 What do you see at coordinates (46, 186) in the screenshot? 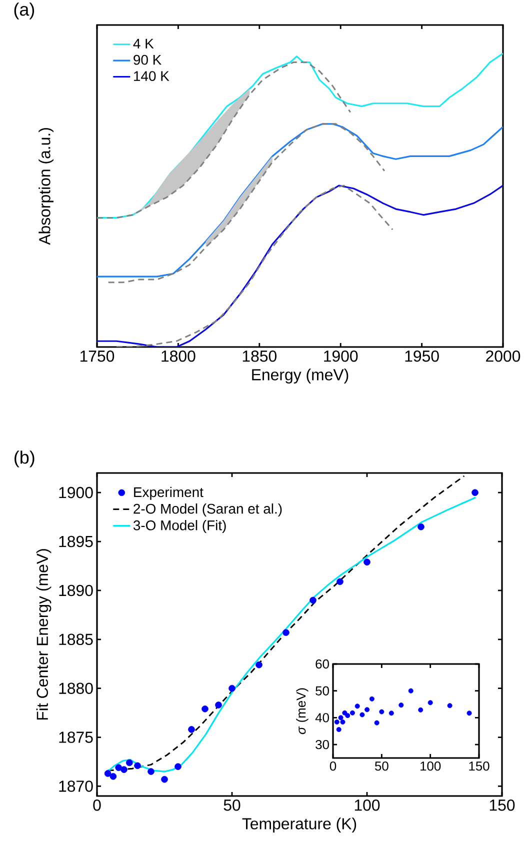
I see `y-axis-title: Absorption (a.u.)` at bounding box center [46, 186].